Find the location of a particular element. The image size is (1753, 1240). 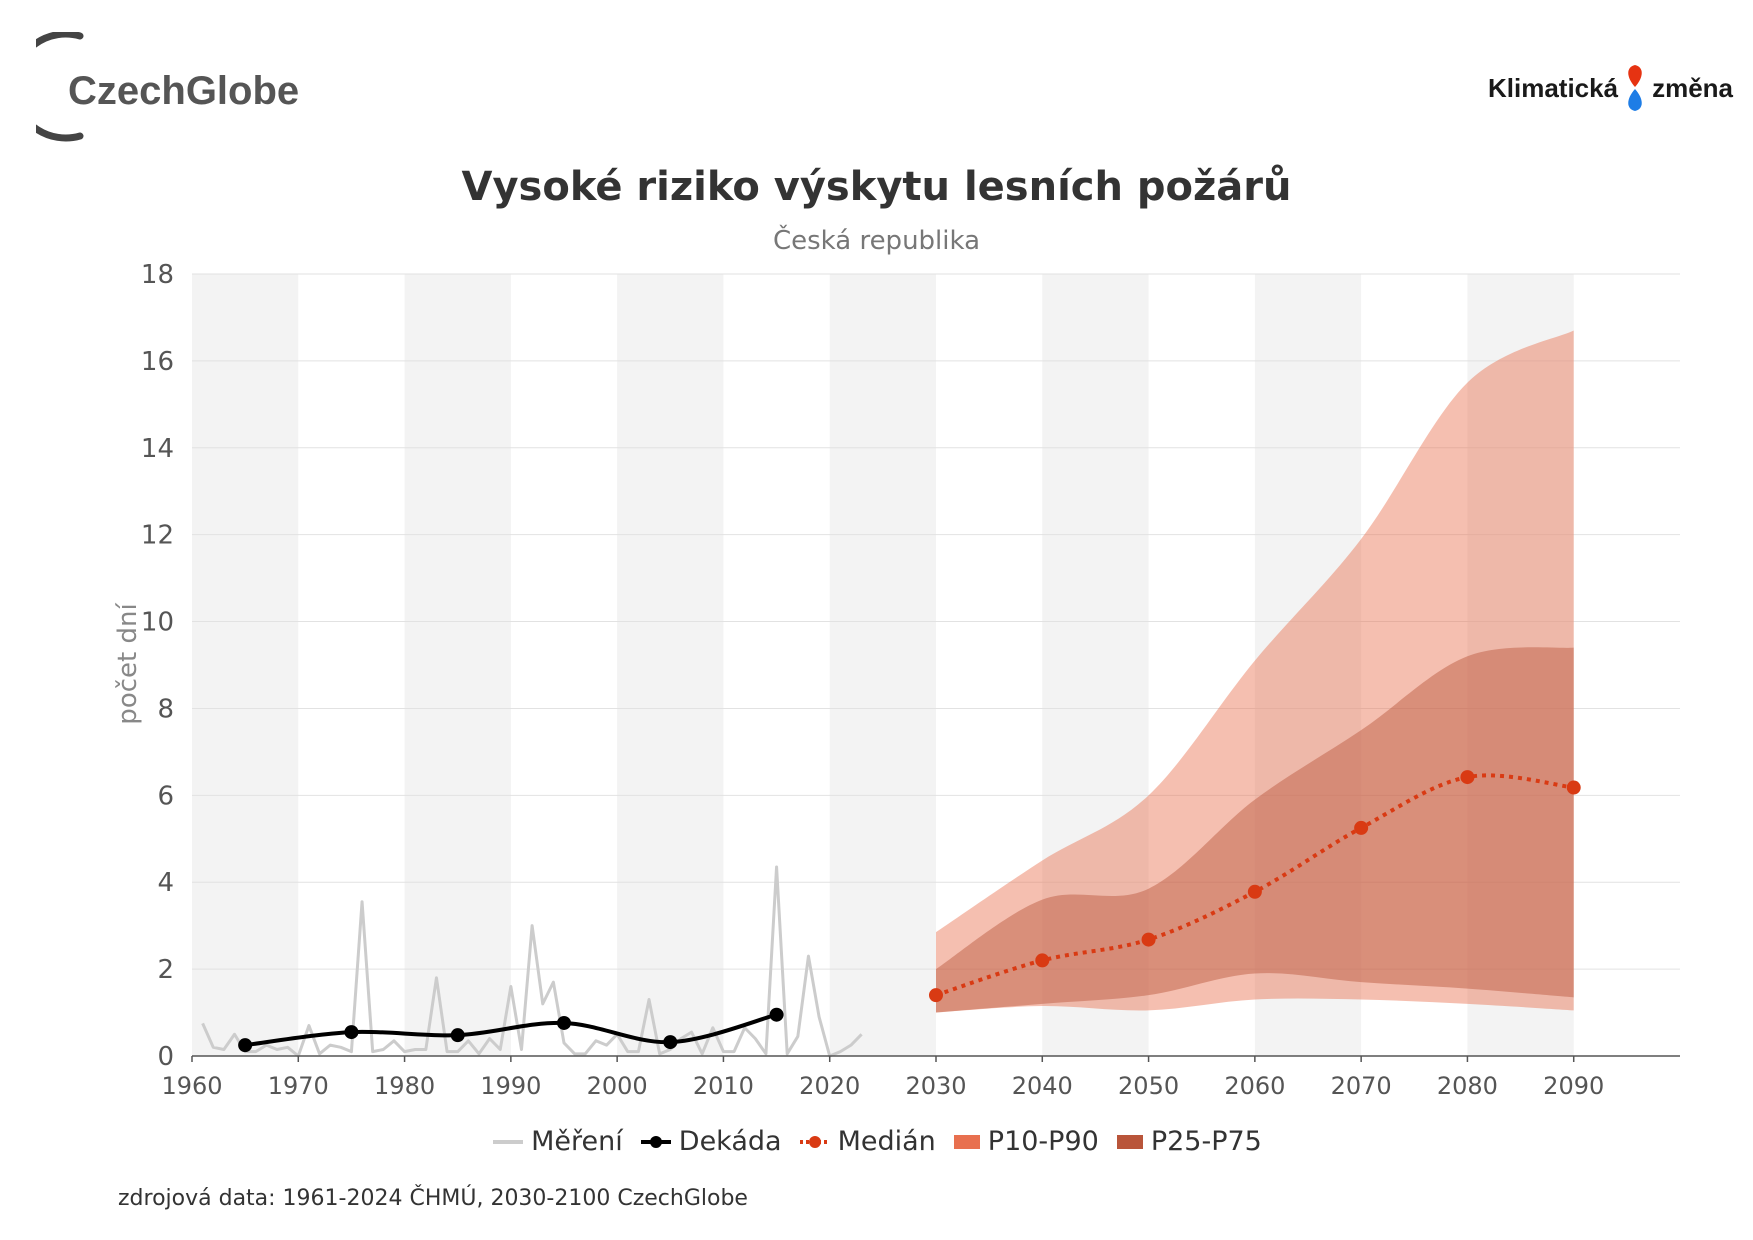

chart-title: Vysoké riziko výskytu lesních požárů is located at coordinates (876, 187).